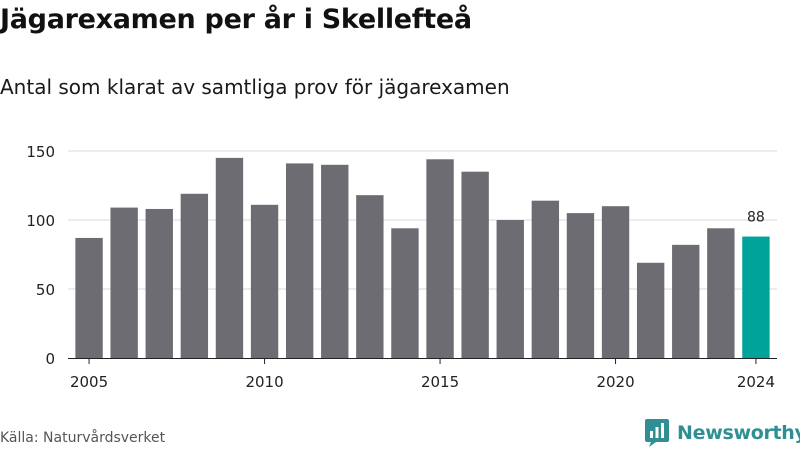 This screenshot has width=800, height=450. I want to click on y-tick-label: 150, so click(40, 152).